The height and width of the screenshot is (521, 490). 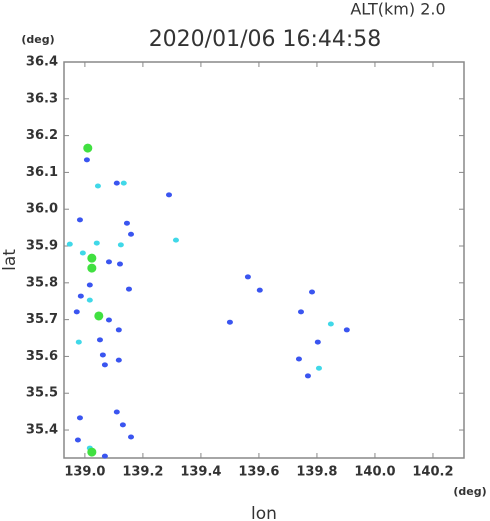 What do you see at coordinates (397, 9) in the screenshot?
I see `altitude-label: ALT(km) 2.0` at bounding box center [397, 9].